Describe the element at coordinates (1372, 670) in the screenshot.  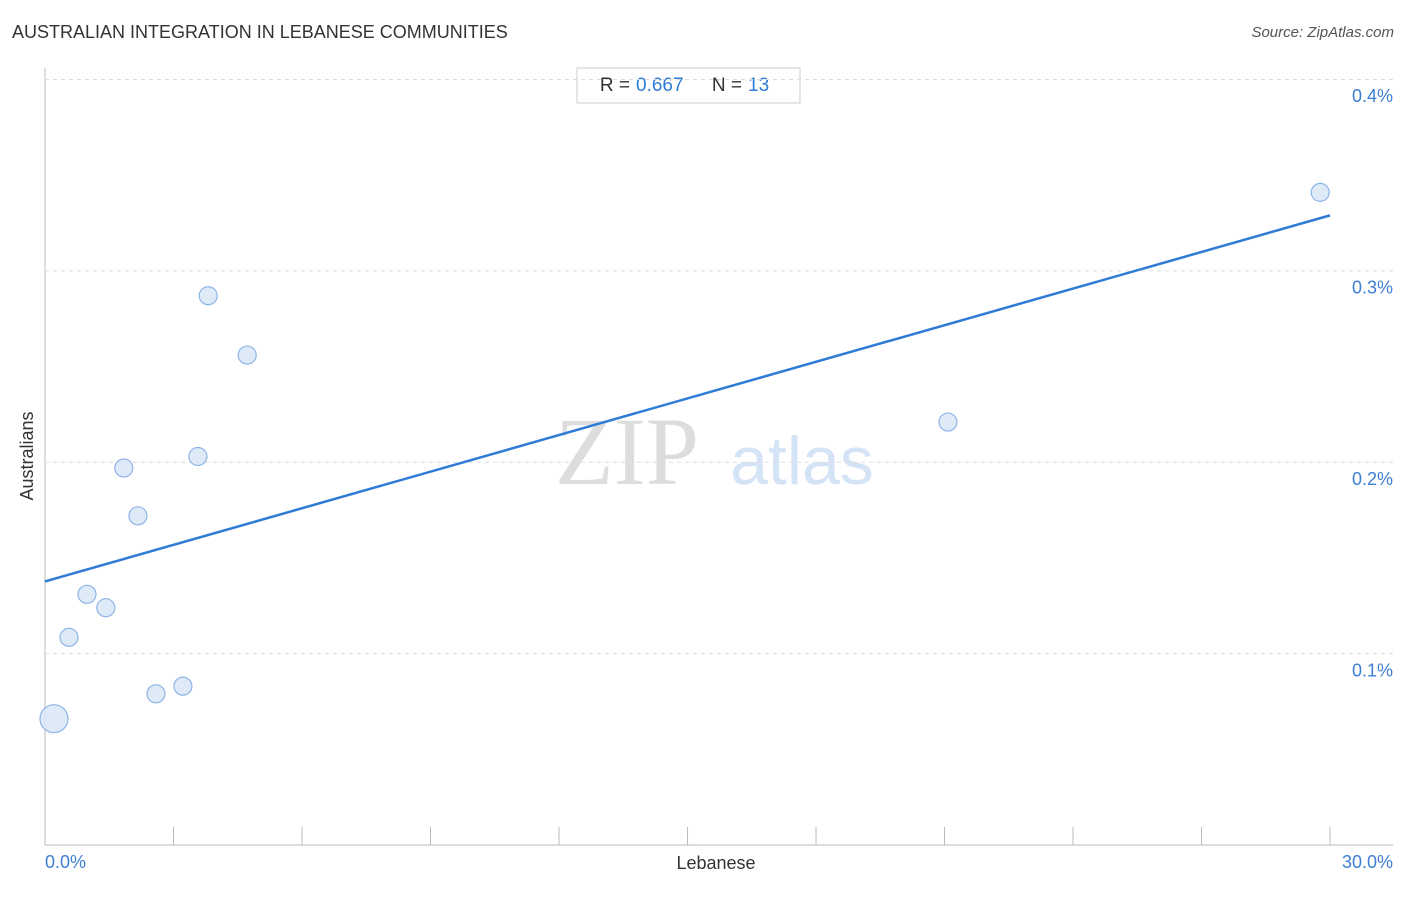
I see `y-tick-label: 0.1%` at that location.